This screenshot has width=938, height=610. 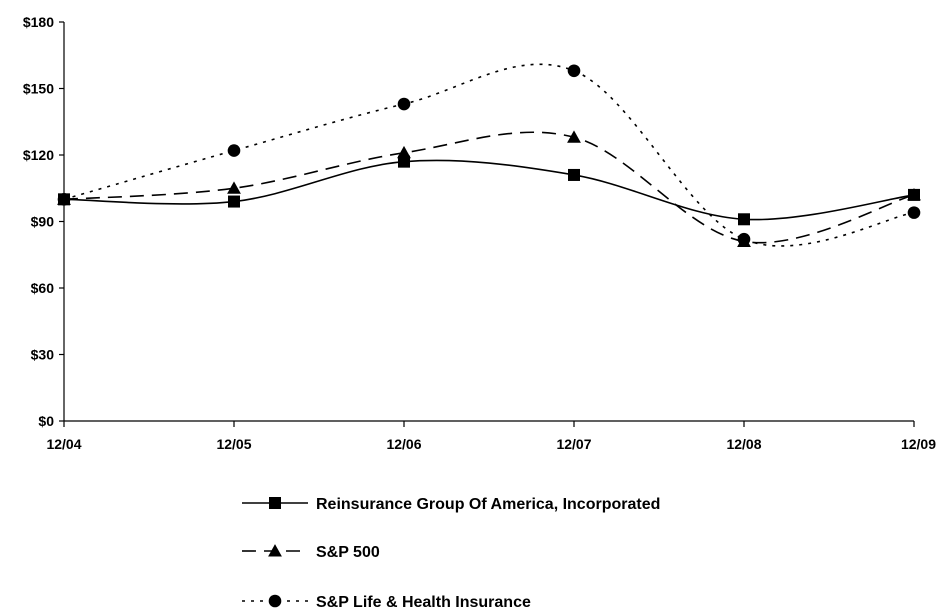 I want to click on y-tick-label: $90, so click(x=43, y=222).